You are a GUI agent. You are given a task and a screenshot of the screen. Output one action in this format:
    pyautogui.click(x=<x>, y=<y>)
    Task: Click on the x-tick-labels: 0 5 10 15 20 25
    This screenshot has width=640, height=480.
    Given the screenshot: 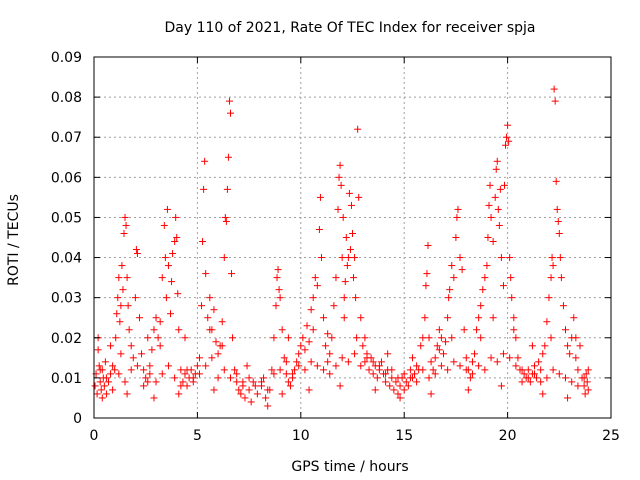 What is the action you would take?
    pyautogui.click(x=355, y=436)
    